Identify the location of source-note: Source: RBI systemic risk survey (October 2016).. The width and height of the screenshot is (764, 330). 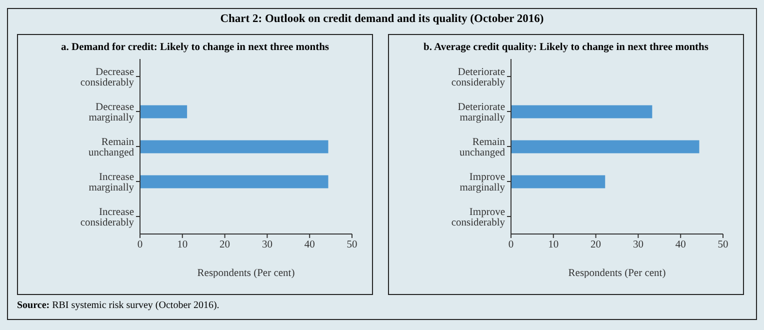
(118, 305).